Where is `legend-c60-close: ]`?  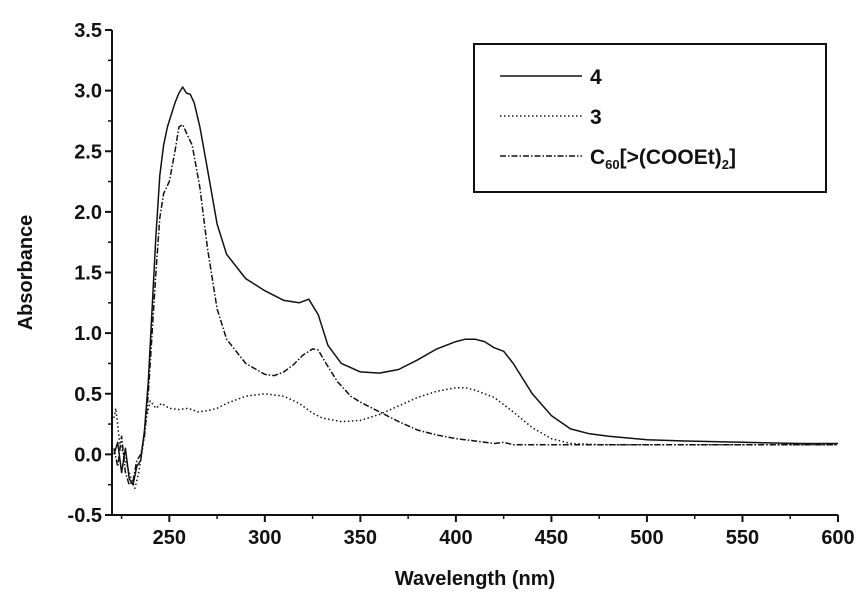
legend-c60-close: ] is located at coordinates (732, 157).